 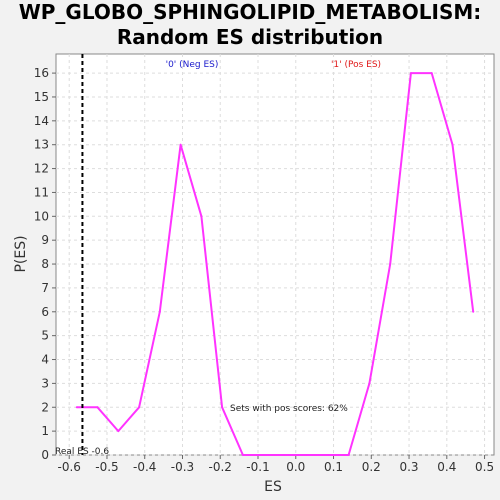 I want to click on y-axis-title: P(ES), so click(x=21, y=253).